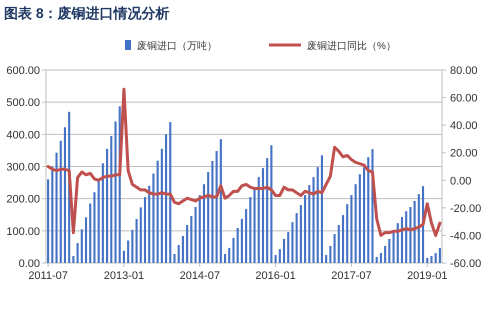 The image size is (500, 327). What do you see at coordinates (23, 103) in the screenshot?
I see `y-tick-label: 500.00` at bounding box center [23, 103].